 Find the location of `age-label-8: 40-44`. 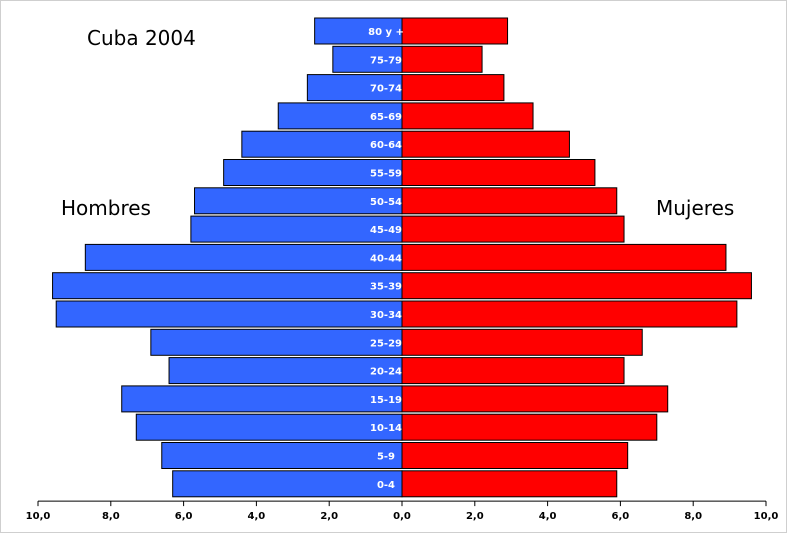

age-label-8: 40-44 is located at coordinates (386, 258).